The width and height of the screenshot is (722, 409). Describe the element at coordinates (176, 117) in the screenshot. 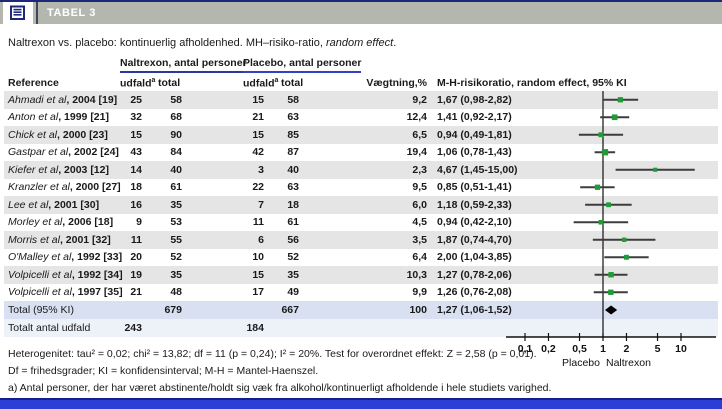

I see `naltrexon-total-cell: 68` at that location.